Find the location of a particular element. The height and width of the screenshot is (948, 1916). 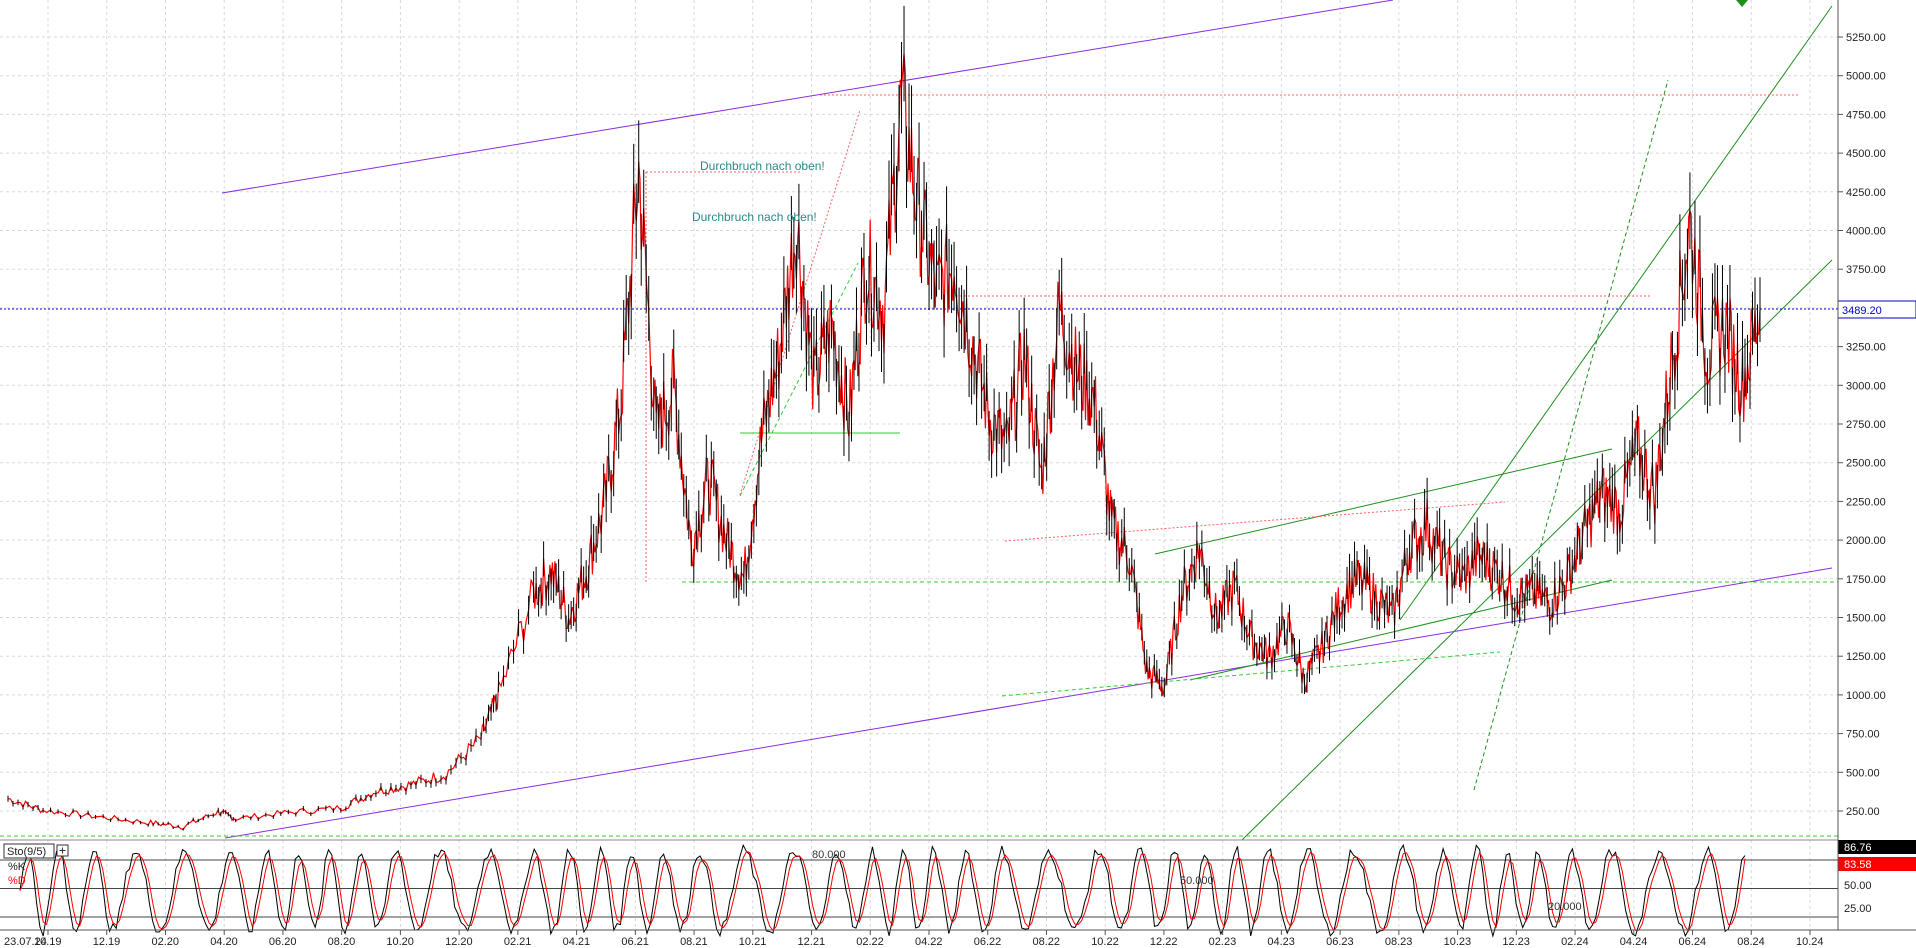

x-tick-label: 08.20 is located at coordinates (342, 942).